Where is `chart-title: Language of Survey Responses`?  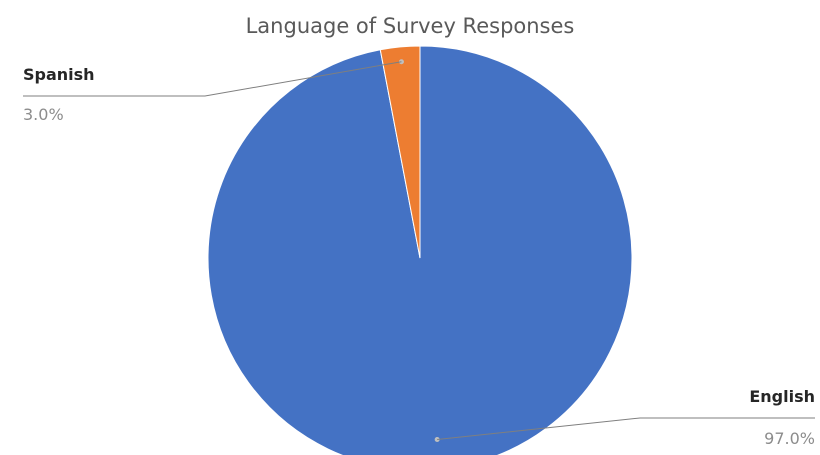
chart-title: Language of Survey Responses is located at coordinates (410, 26).